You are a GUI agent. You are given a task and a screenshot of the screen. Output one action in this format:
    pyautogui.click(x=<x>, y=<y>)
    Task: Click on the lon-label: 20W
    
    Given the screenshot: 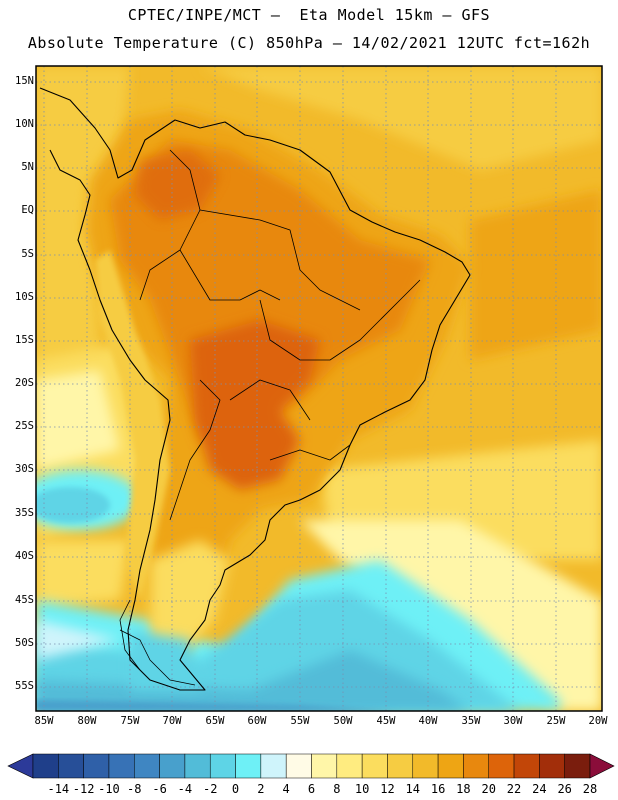 What is the action you would take?
    pyautogui.click(x=598, y=721)
    